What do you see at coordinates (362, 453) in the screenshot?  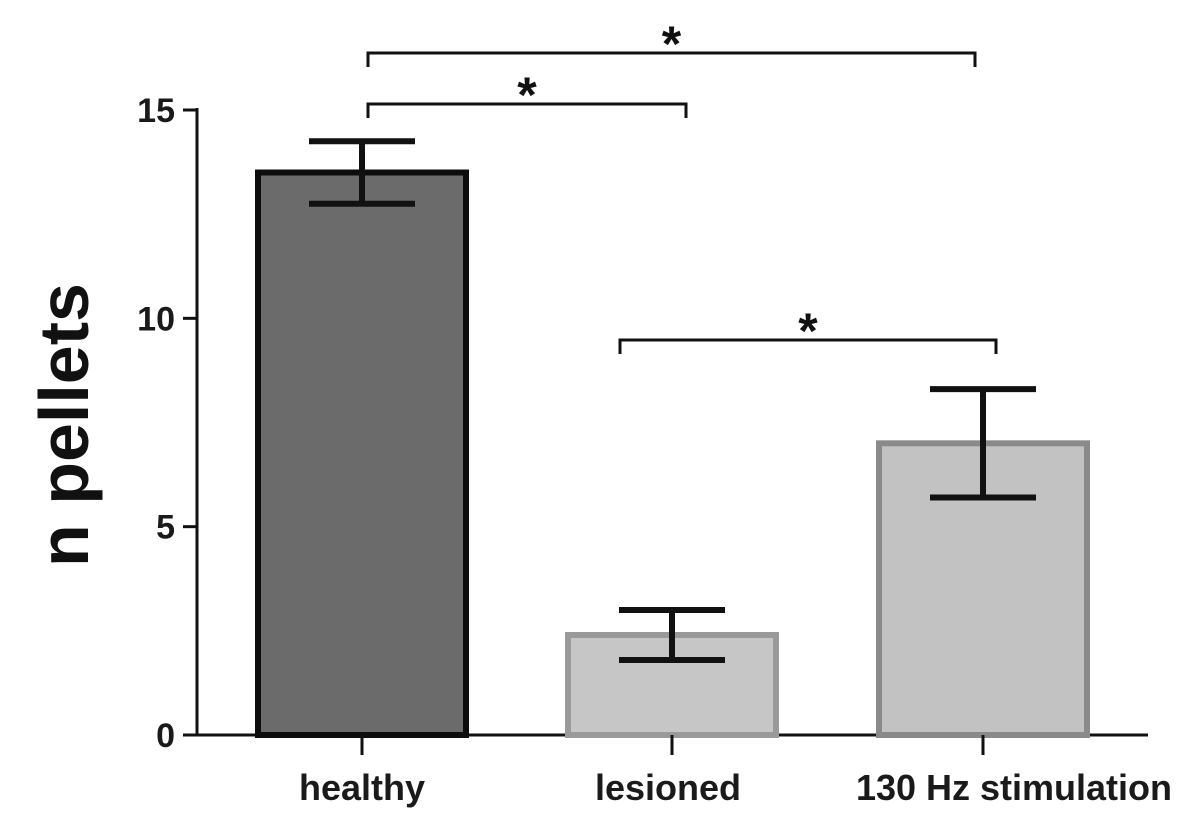 I see `bar-healthy` at bounding box center [362, 453].